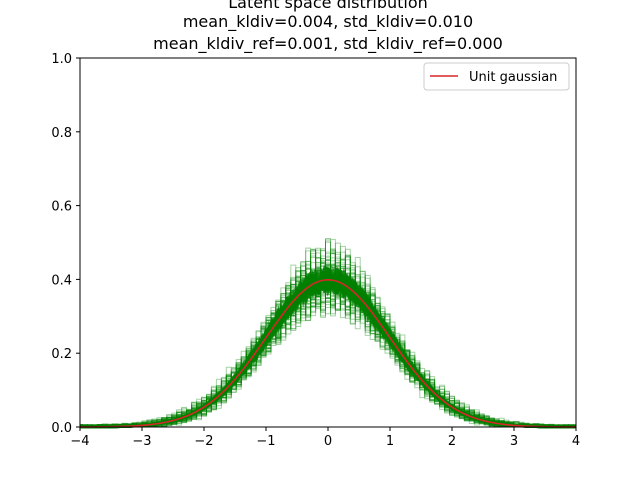 The image size is (640, 480). What do you see at coordinates (79, 441) in the screenshot?
I see `x-tick-label: −4` at bounding box center [79, 441].